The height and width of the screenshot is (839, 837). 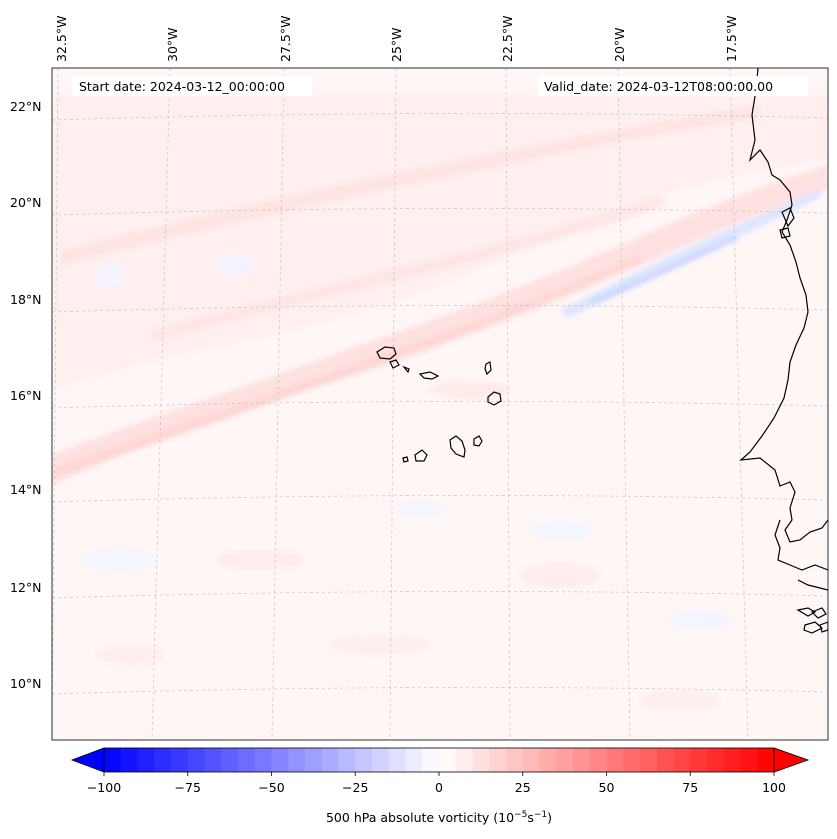 I want to click on lon-label: 32.5°W, so click(x=61, y=39).